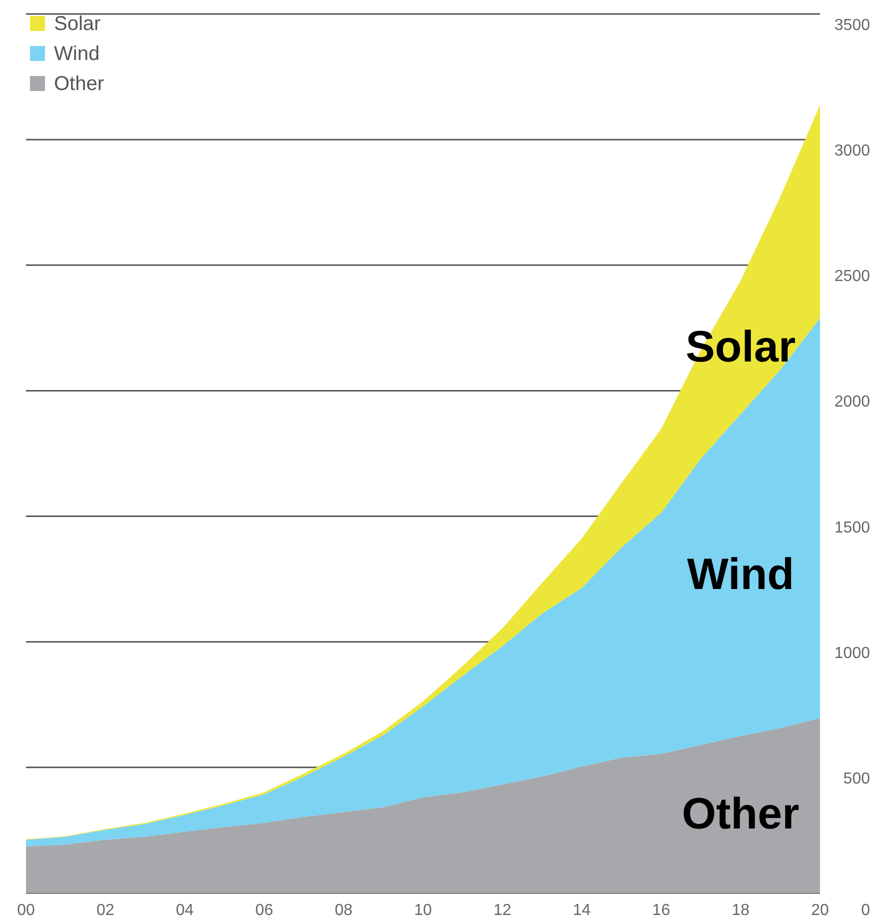  Describe the element at coordinates (852, 653) in the screenshot. I see `y-tick-label: 1000` at that location.